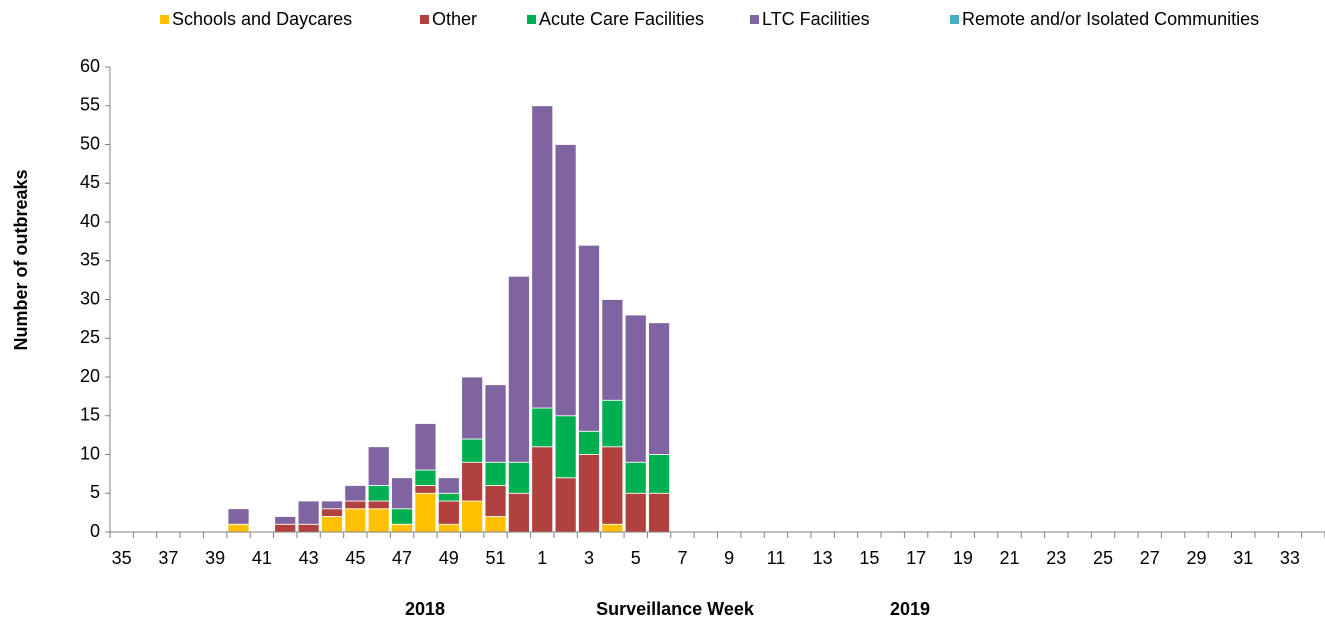  I want to click on y-tick-label: 60, so click(90, 66).